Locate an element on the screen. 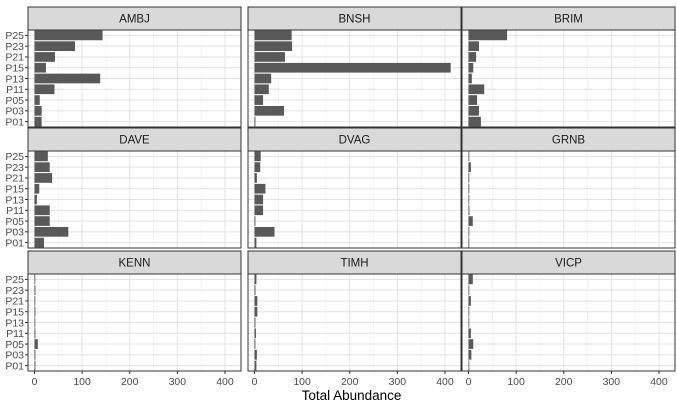 The height and width of the screenshot is (414, 677). strip-label-bnsh: BNSH is located at coordinates (355, 20).